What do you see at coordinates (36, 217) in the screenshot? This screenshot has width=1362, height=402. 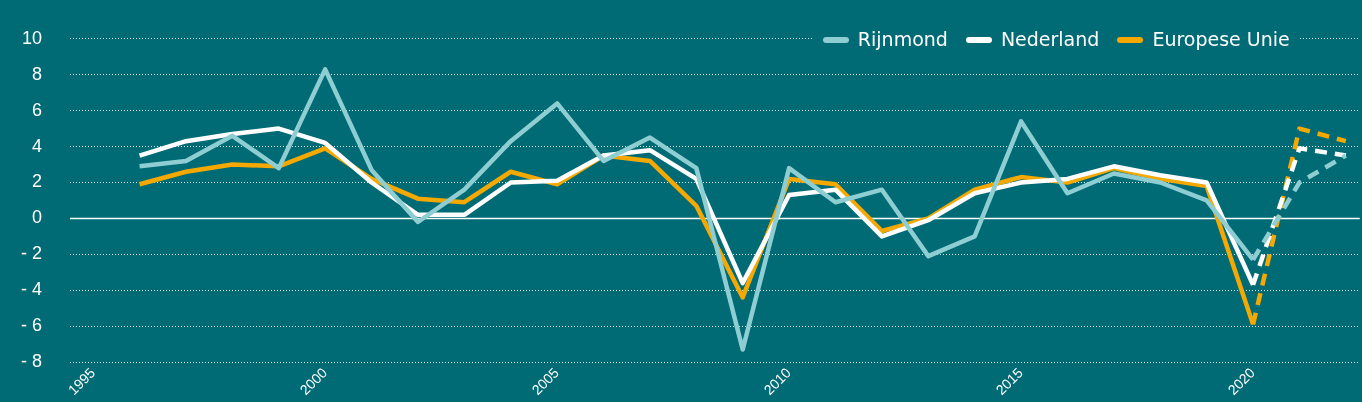 I see `y-tick-label: 0` at bounding box center [36, 217].